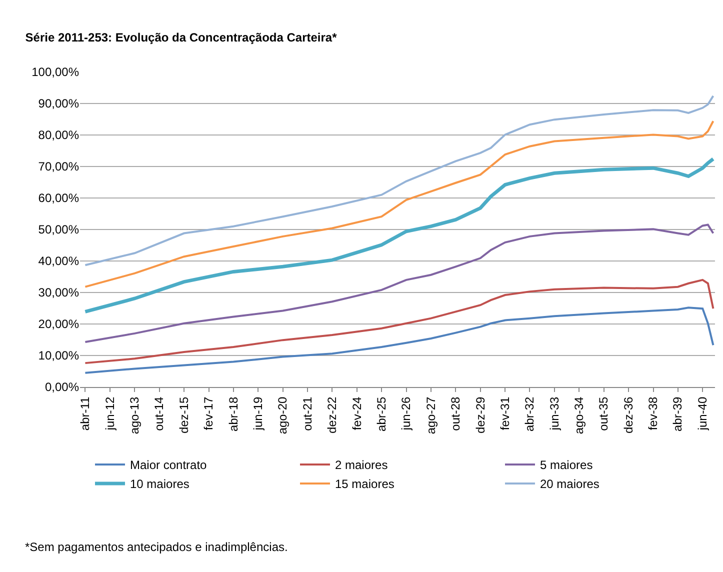 This screenshot has height=572, width=723. Describe the element at coordinates (156, 547) in the screenshot. I see `text: *Sem pagamentos antecipados e inadimplências.` at that location.